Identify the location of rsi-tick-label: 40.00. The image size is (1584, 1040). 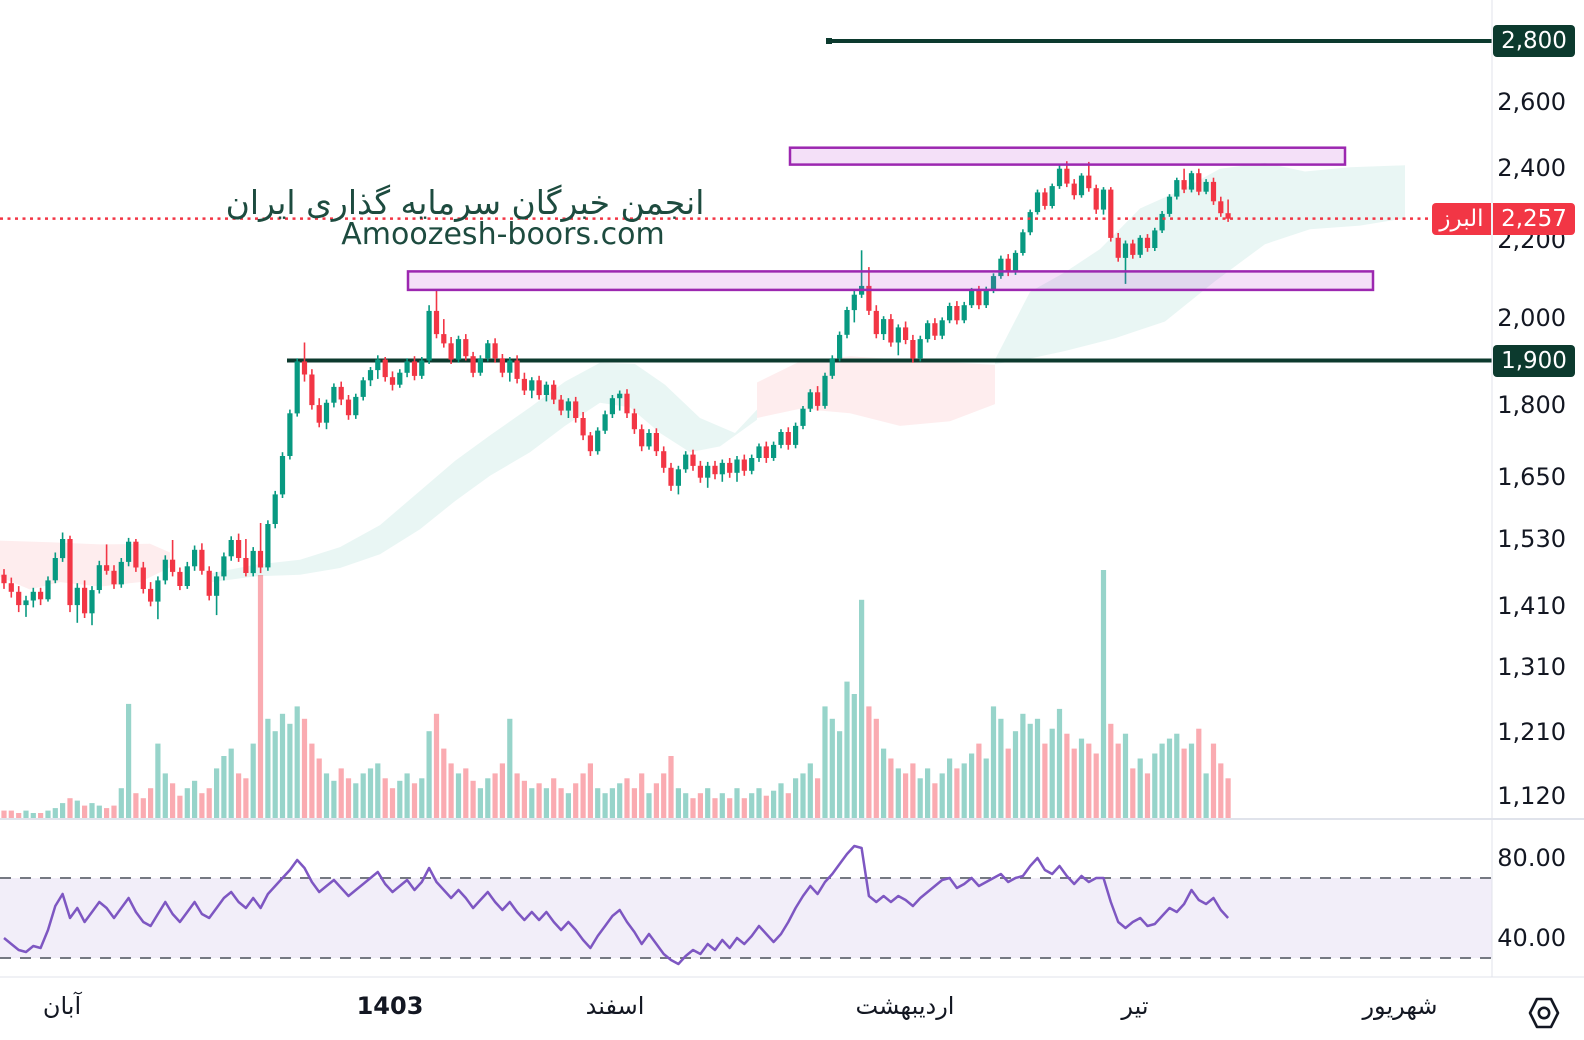
(1531, 938).